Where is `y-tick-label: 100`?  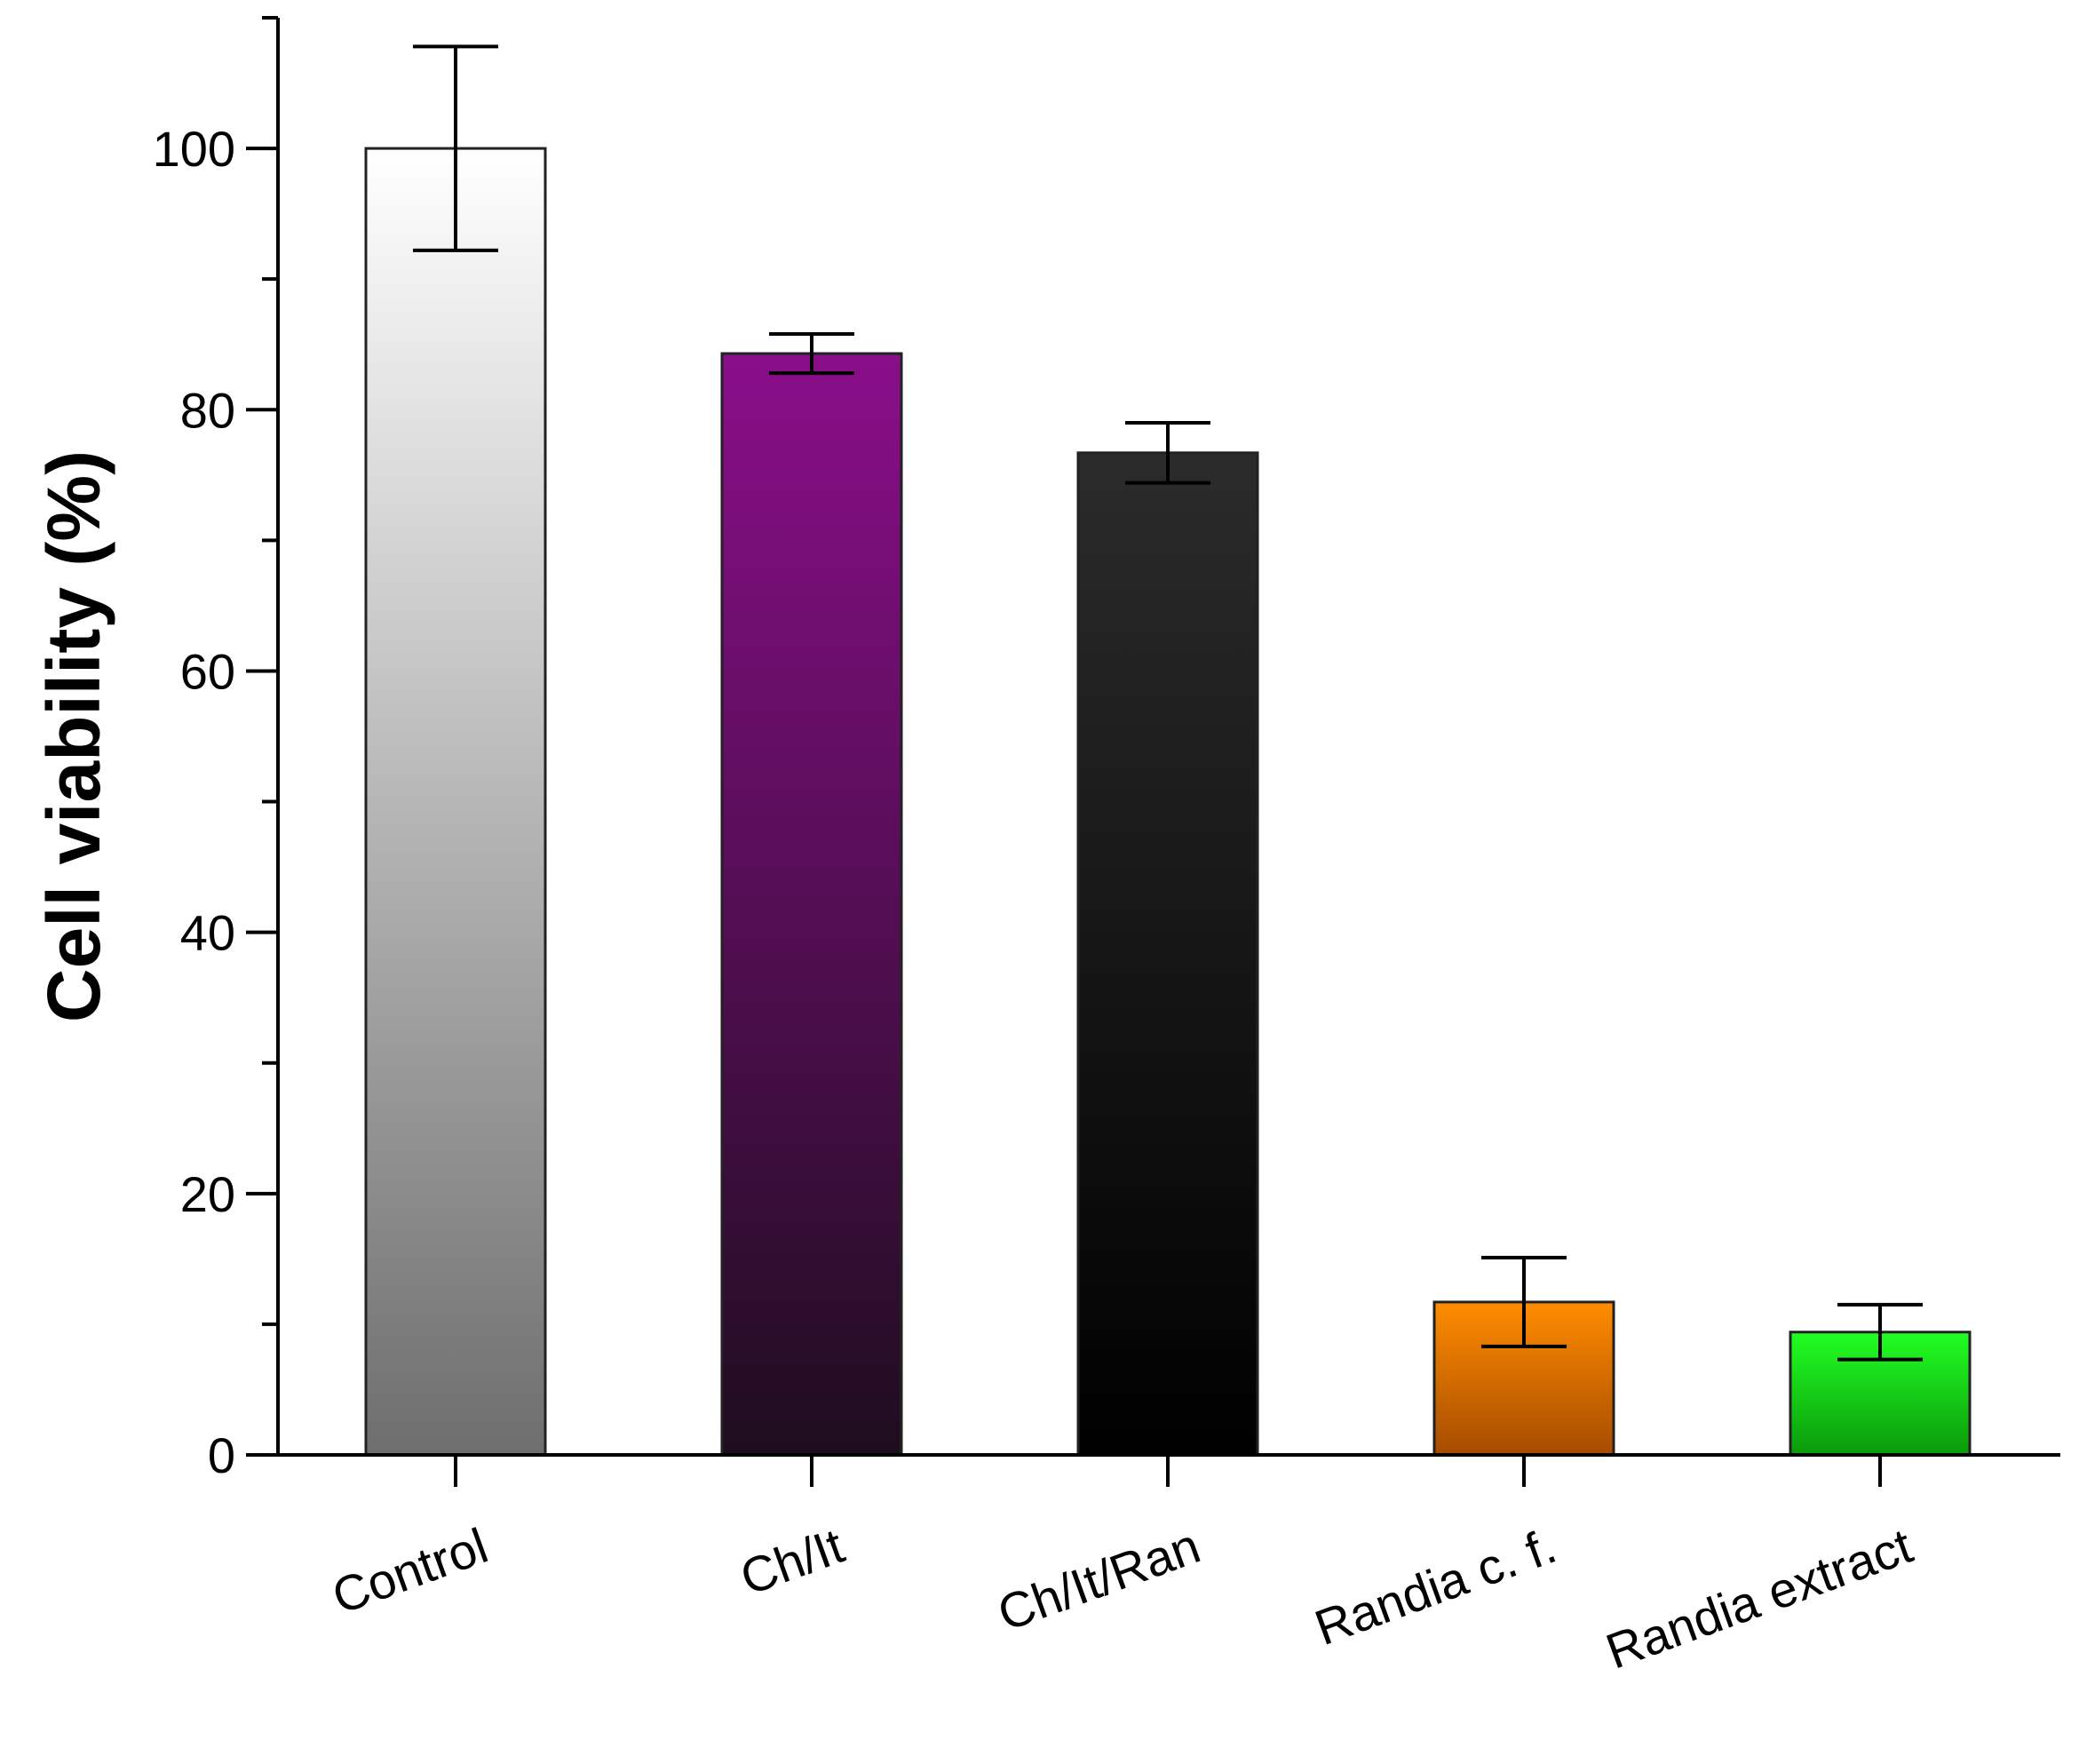
y-tick-label: 100 is located at coordinates (194, 149).